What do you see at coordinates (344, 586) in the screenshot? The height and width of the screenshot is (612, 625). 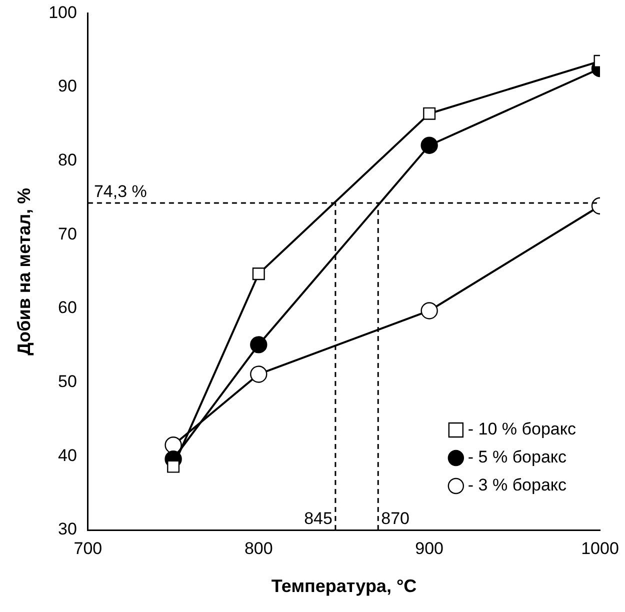 I see `x-axis-title: Температура, °C` at bounding box center [344, 586].